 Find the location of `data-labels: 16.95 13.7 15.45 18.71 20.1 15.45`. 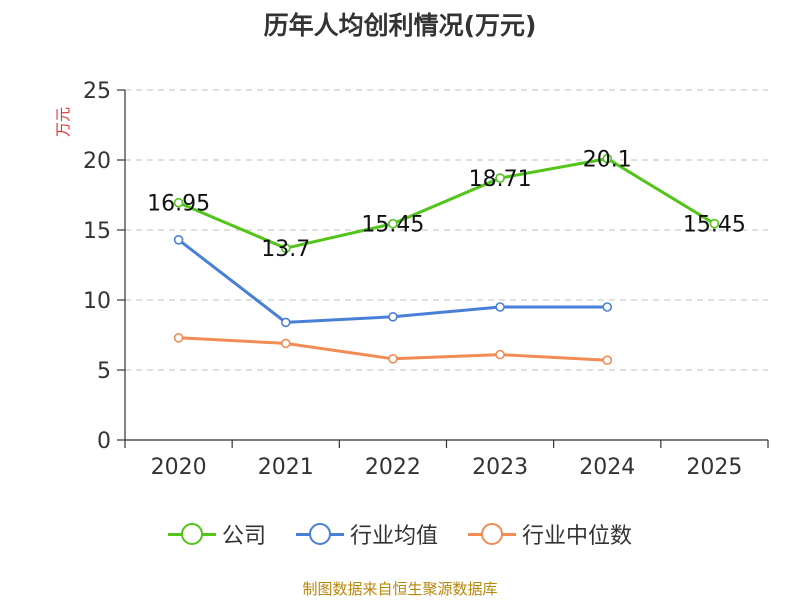

data-labels: 16.95 13.7 15.45 18.71 20.1 15.45 is located at coordinates (446, 205).